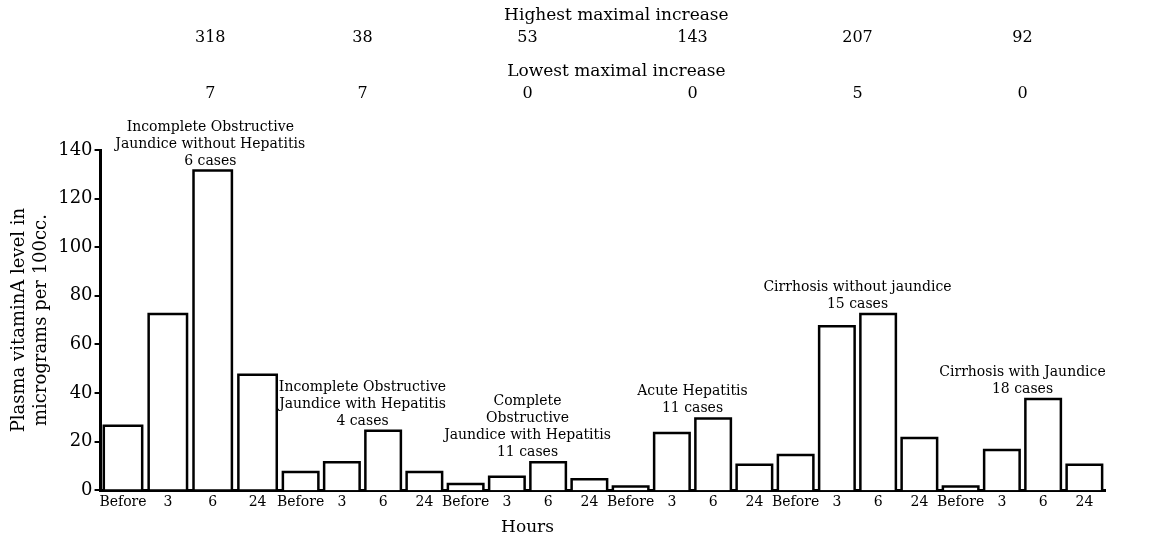 The image size is (1174, 535). I want to click on text: 318, so click(210, 37).